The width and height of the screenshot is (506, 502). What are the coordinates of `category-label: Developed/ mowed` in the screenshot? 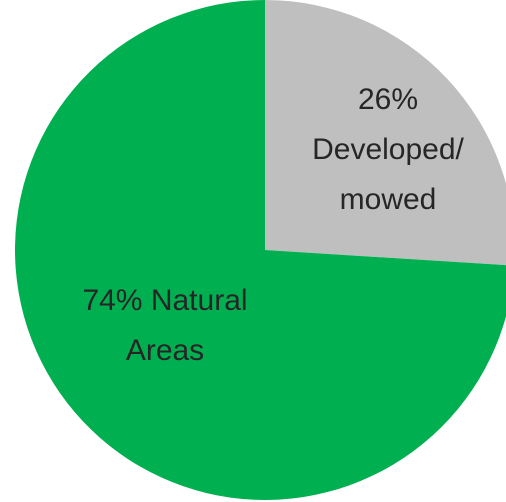 It's located at (388, 174).